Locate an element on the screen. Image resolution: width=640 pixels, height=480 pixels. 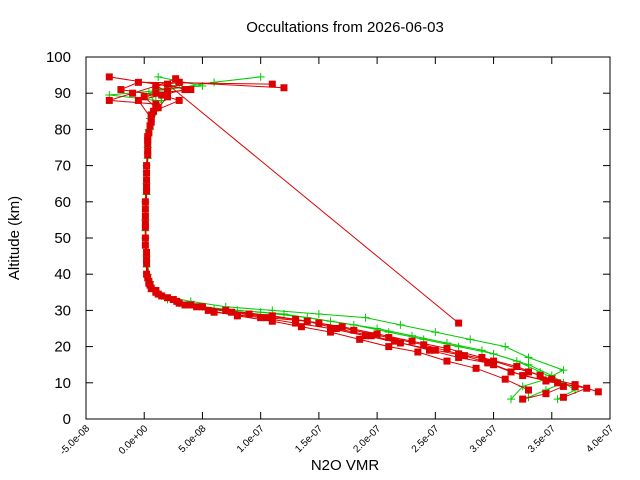
x-axis-label: N2O VMR is located at coordinates (345, 465).